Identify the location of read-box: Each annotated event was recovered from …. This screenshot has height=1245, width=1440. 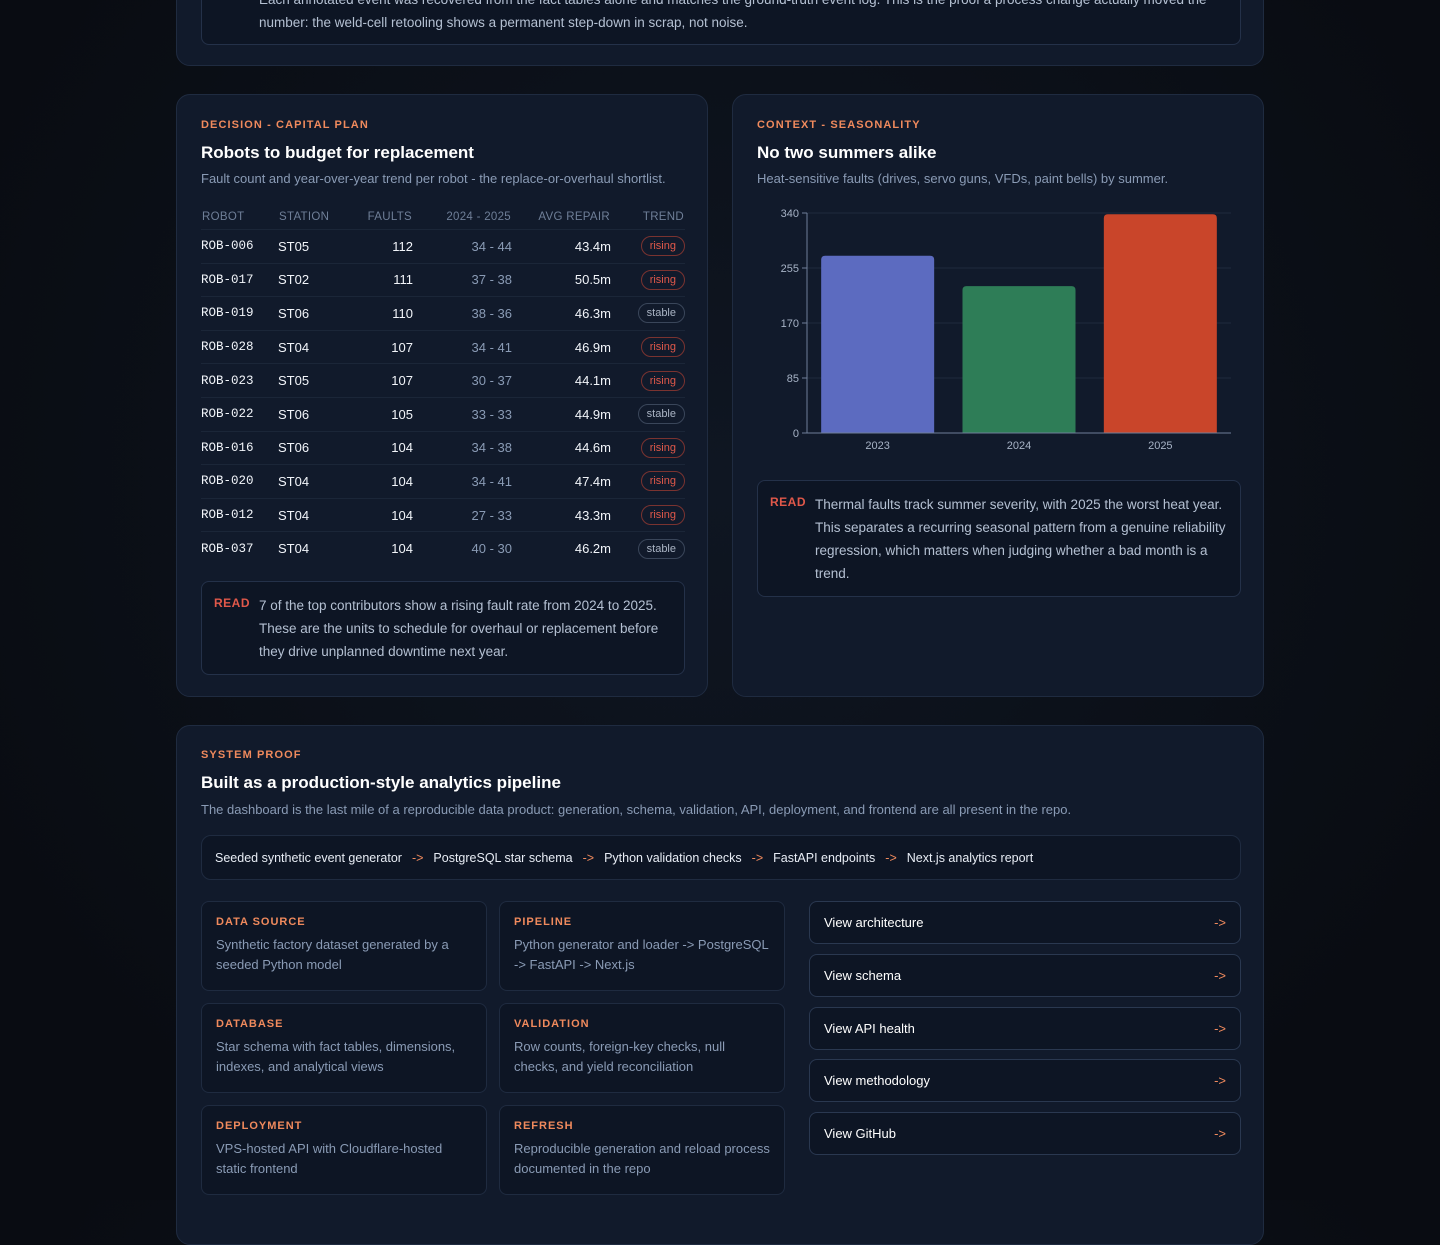
(721, 22).